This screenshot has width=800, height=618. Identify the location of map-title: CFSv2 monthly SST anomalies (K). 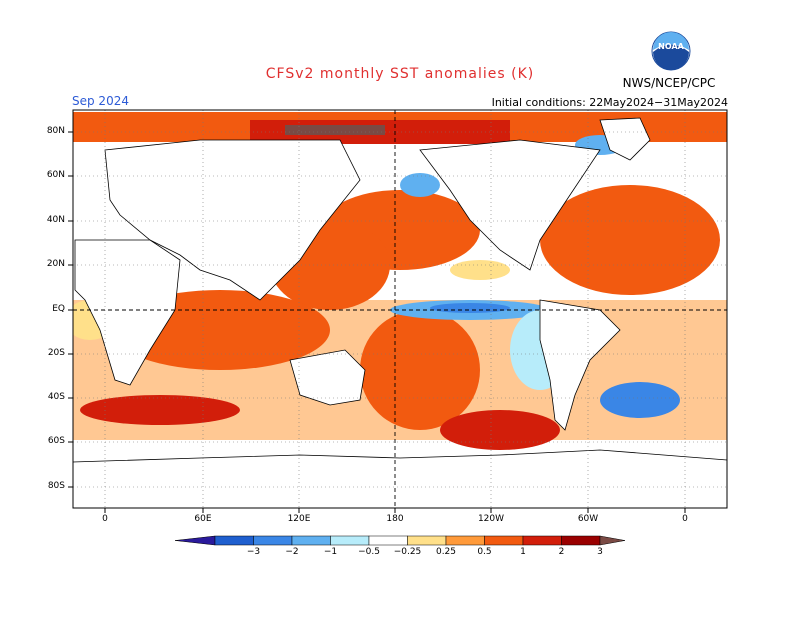
(400, 74).